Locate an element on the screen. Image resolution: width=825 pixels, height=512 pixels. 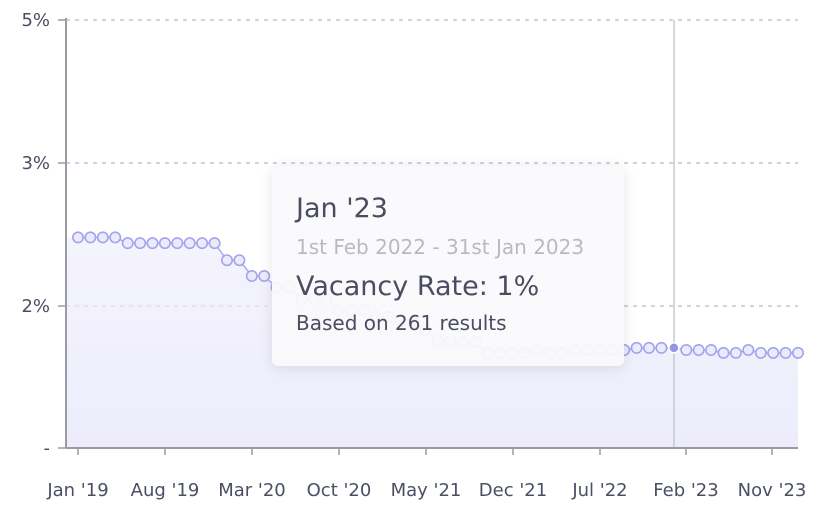
x-tick-label: Jul '22 is located at coordinates (599, 490).